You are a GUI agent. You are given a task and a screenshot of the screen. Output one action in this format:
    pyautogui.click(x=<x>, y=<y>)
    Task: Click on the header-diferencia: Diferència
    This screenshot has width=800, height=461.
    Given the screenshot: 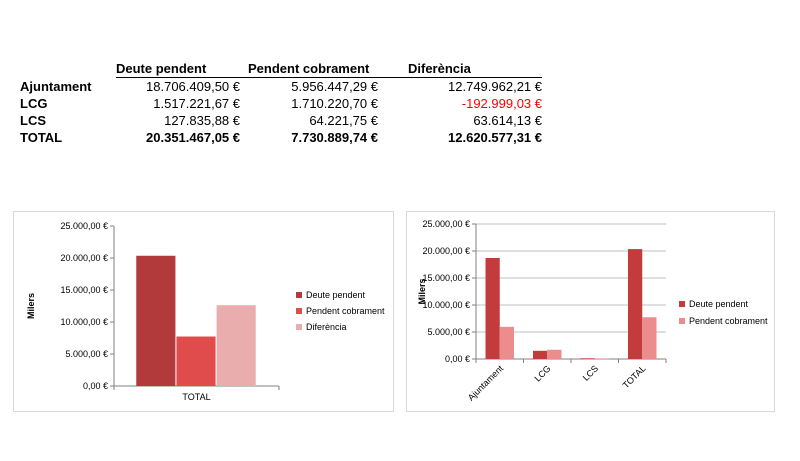 What is the action you would take?
    pyautogui.click(x=460, y=69)
    